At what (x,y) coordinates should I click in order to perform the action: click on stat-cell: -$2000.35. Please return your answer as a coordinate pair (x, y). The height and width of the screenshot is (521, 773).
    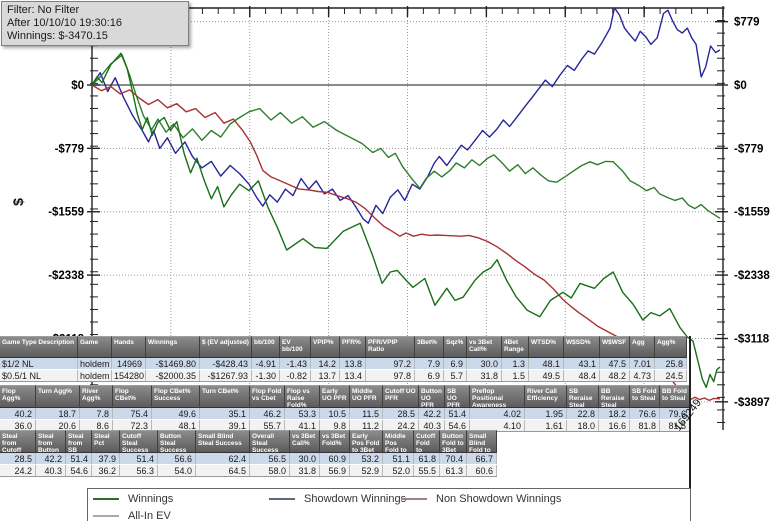
    Looking at the image, I should click on (173, 375).